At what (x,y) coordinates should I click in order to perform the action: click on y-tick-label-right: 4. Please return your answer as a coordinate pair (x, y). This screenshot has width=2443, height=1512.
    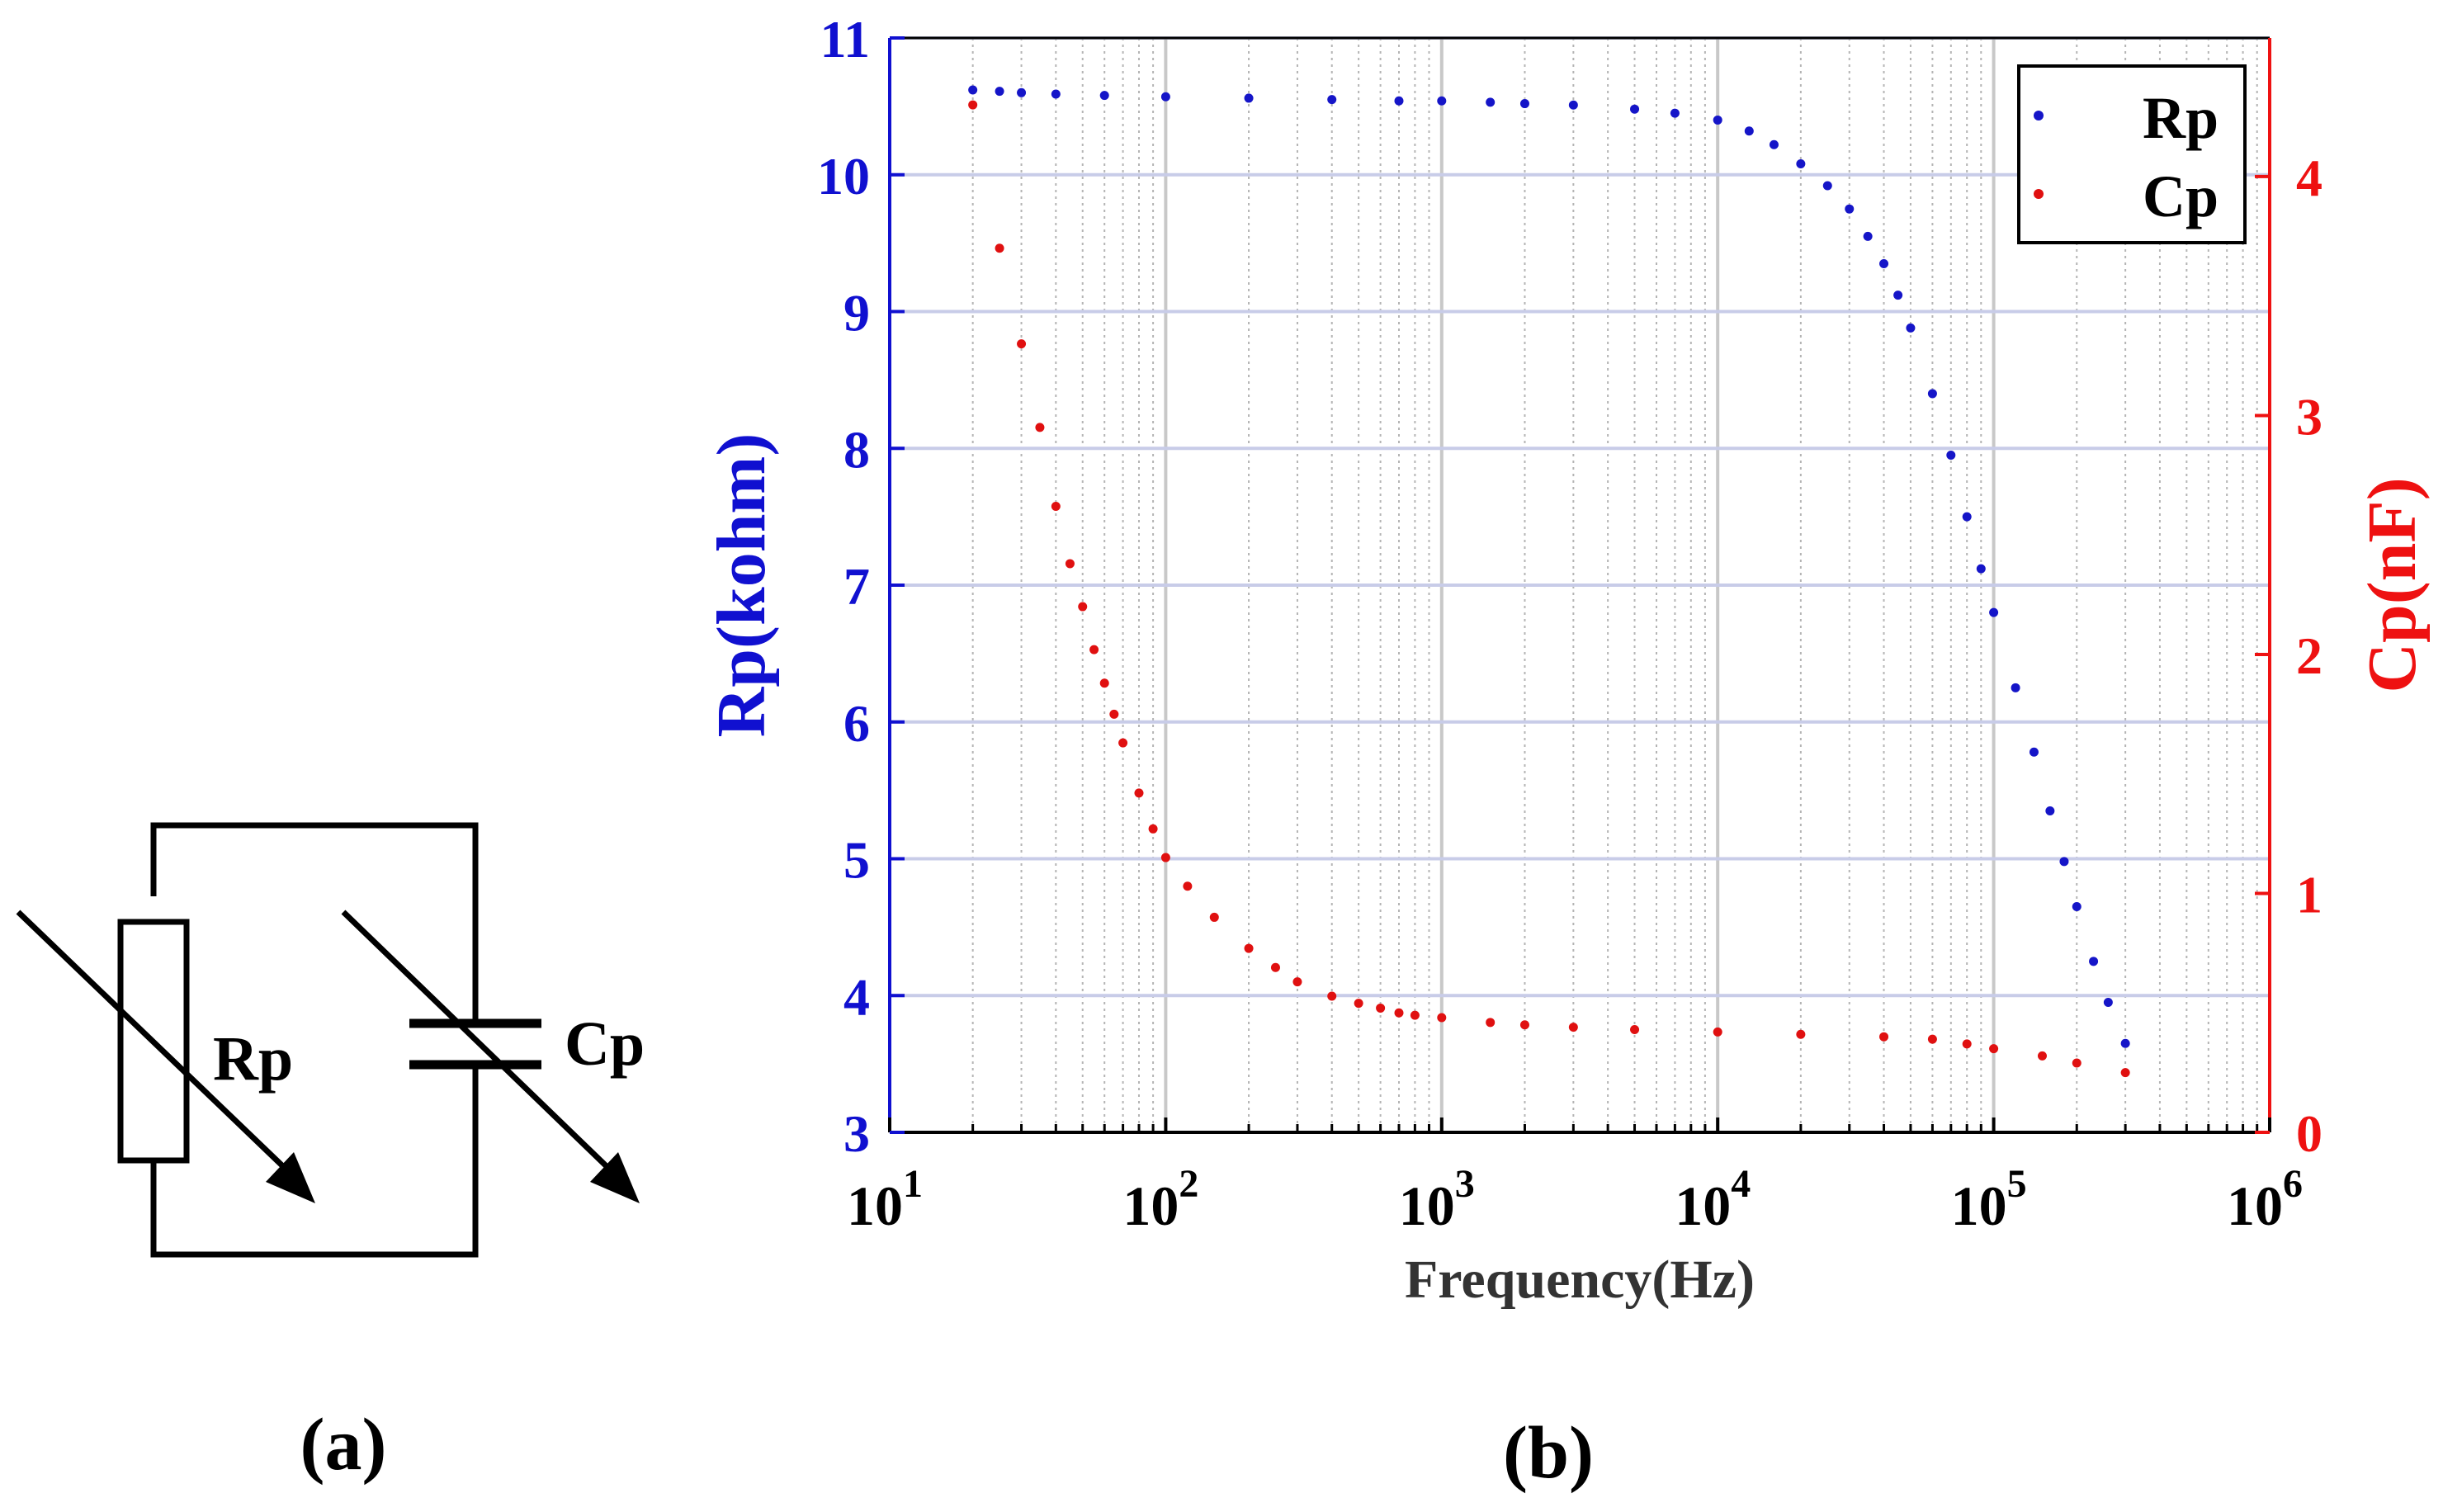
    Looking at the image, I should click on (2309, 178).